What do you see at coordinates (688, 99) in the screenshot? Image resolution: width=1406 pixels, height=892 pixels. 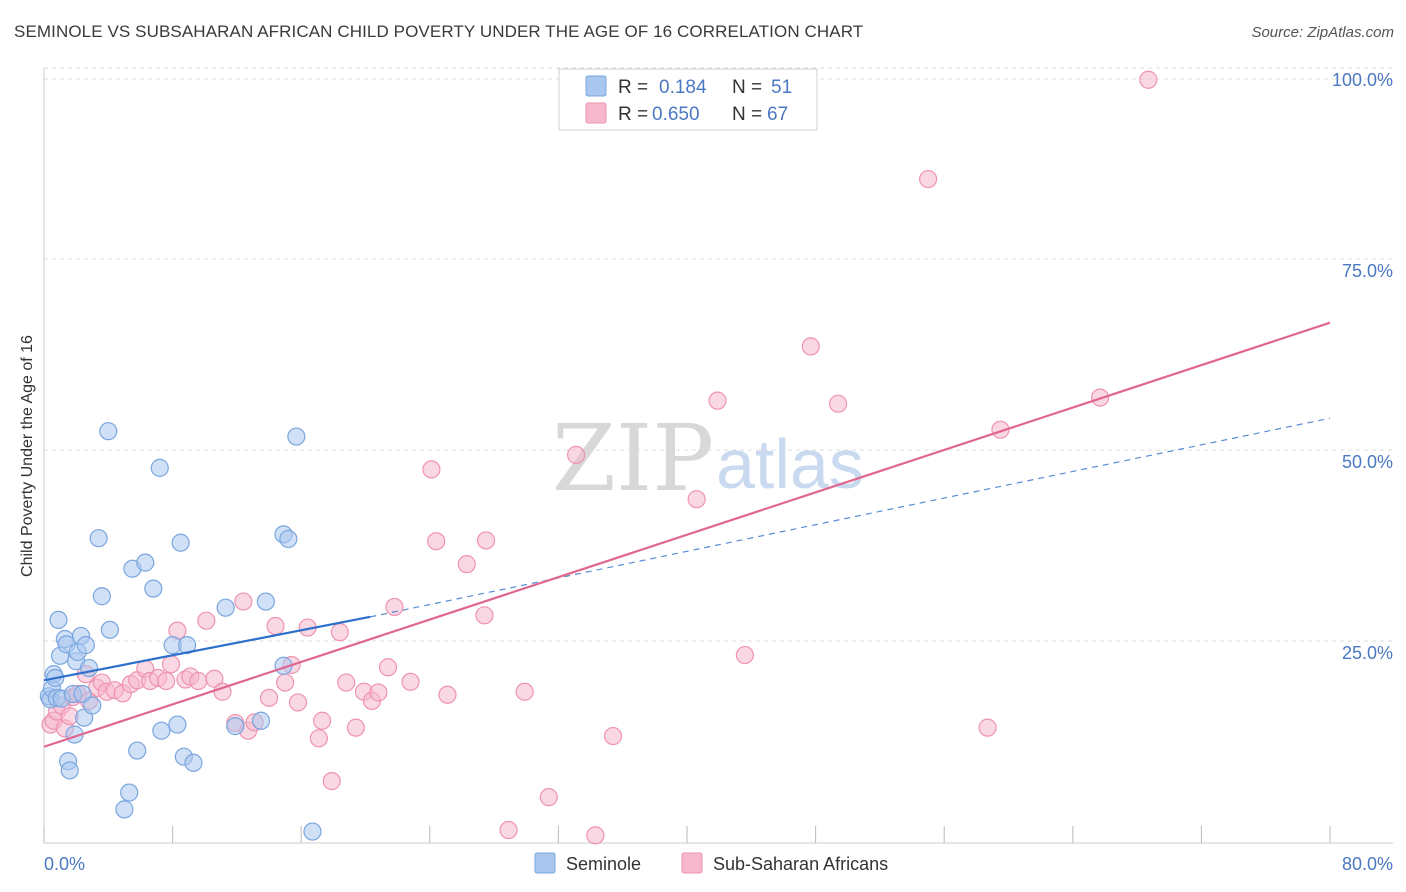 I see `correlation-legend: R = 0.184 N = 51 R = 0.650 N = 67` at bounding box center [688, 99].